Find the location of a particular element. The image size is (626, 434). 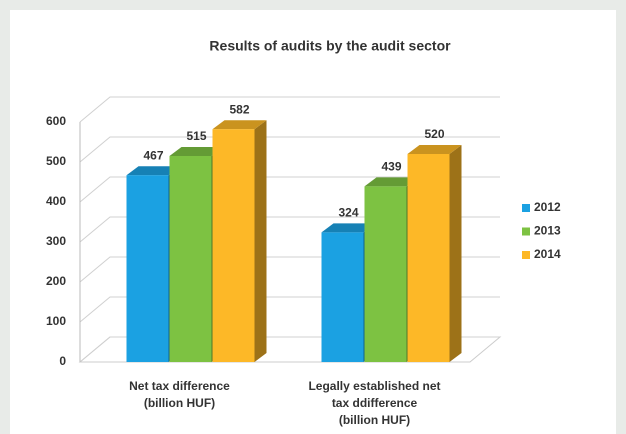

y-tick-label: 400 is located at coordinates (56, 201).